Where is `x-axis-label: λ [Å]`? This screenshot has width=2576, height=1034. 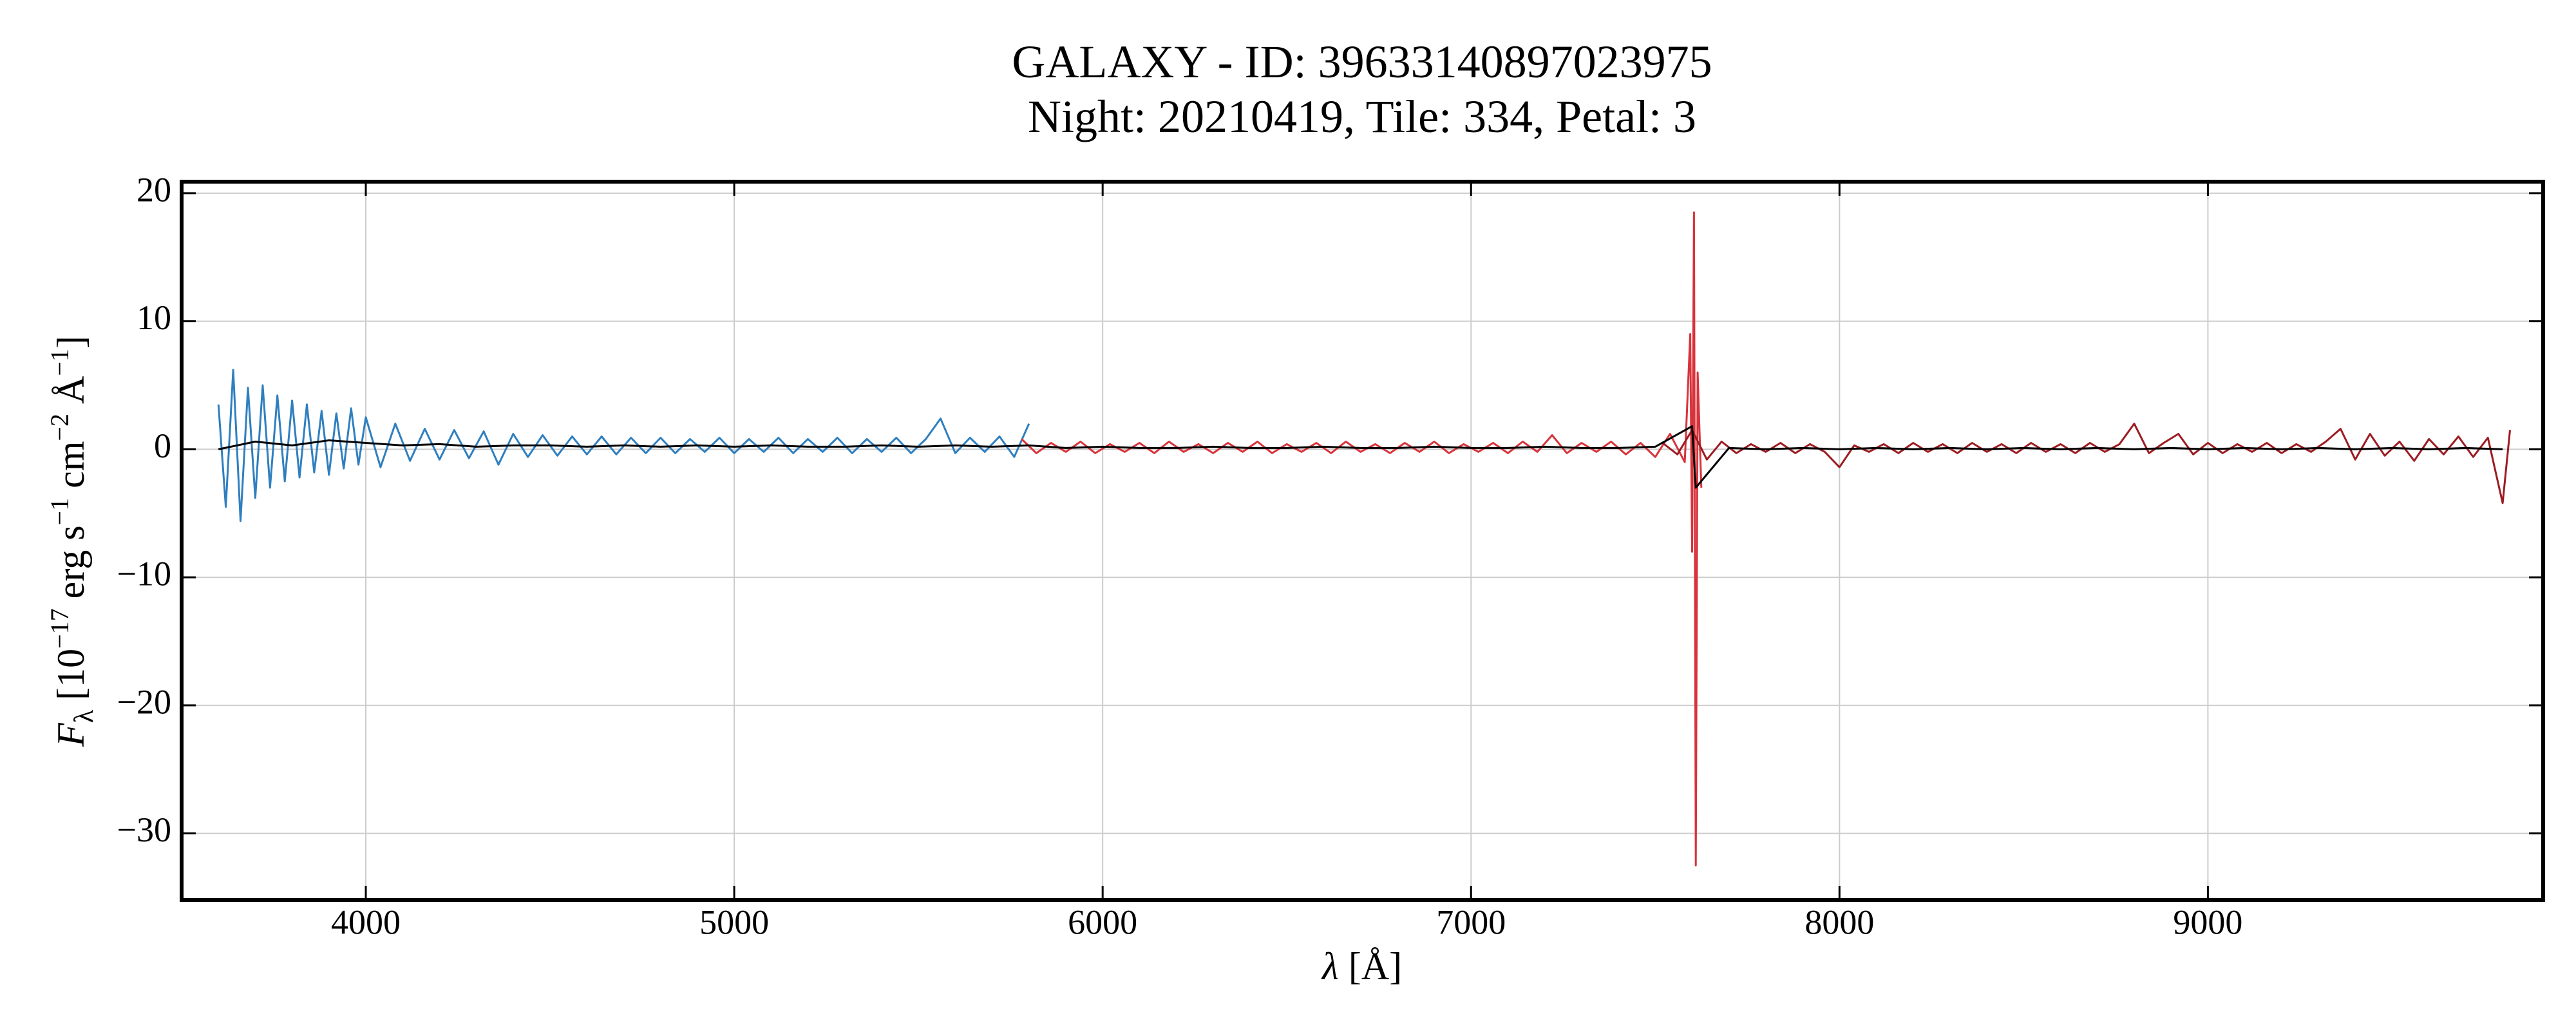 x-axis-label: λ [Å] is located at coordinates (1362, 966).